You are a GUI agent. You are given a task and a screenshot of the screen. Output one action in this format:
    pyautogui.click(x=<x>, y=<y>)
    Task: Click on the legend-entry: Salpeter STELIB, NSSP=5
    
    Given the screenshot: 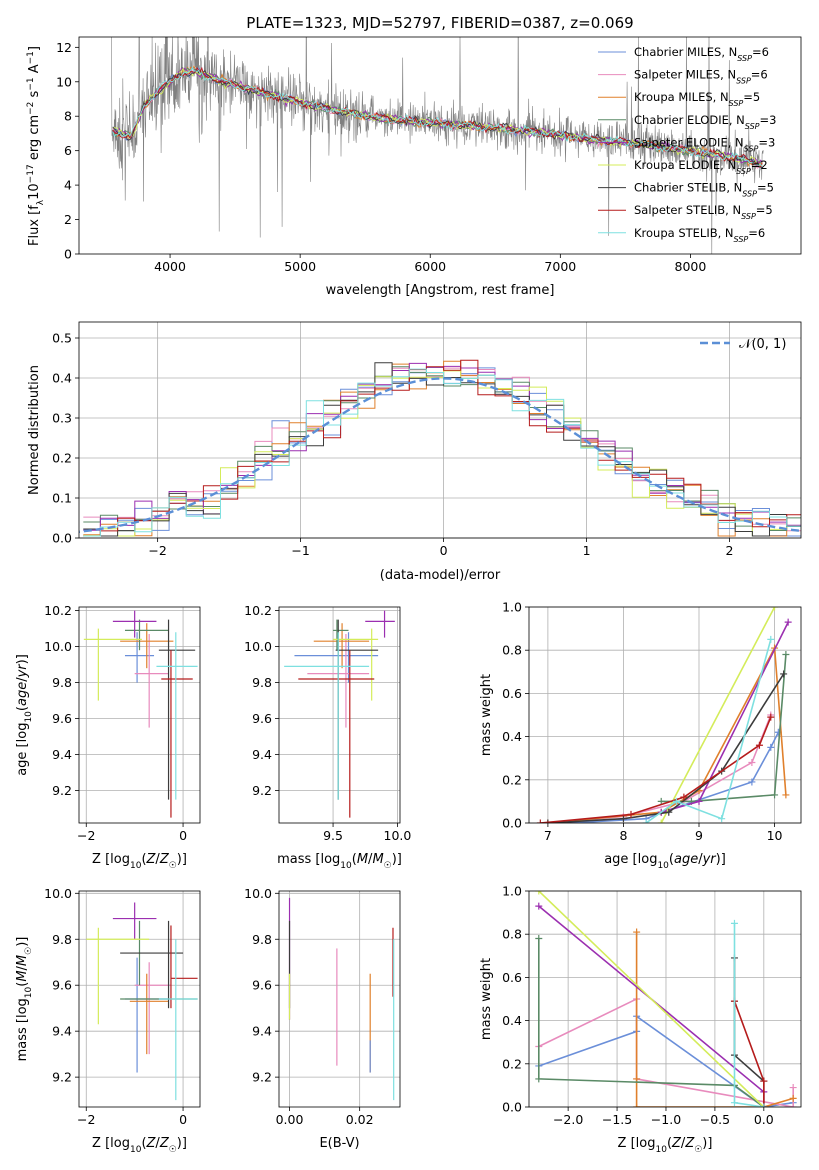 What is the action you would take?
    pyautogui.click(x=703, y=212)
    